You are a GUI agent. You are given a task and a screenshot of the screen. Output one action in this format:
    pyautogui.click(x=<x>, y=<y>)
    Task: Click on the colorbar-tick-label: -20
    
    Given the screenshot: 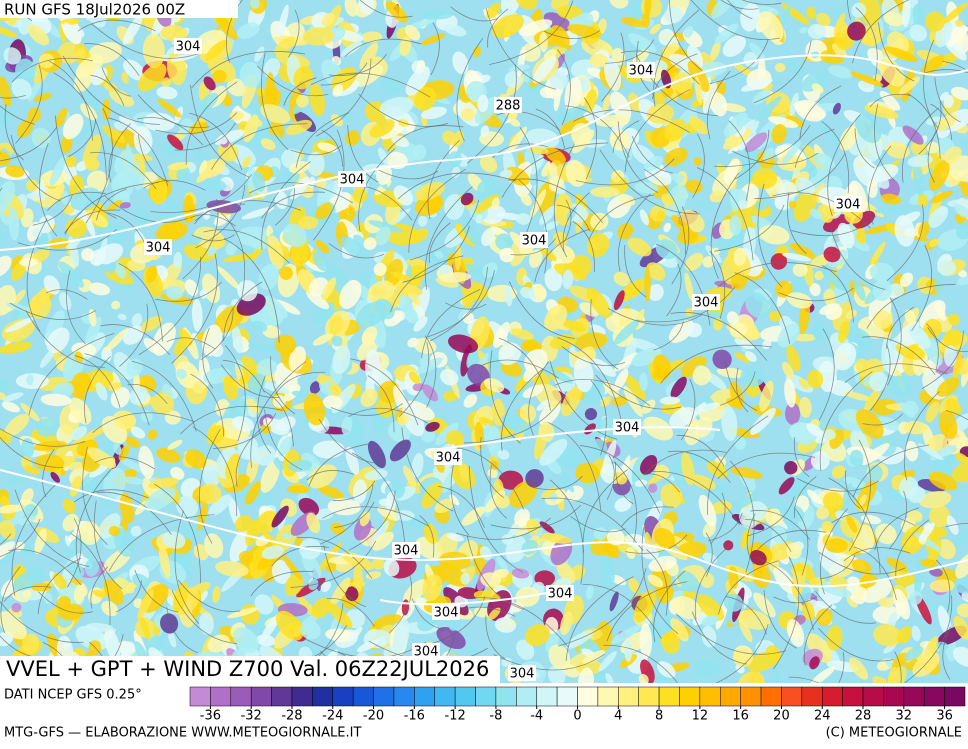 What is the action you would take?
    pyautogui.click(x=373, y=716)
    